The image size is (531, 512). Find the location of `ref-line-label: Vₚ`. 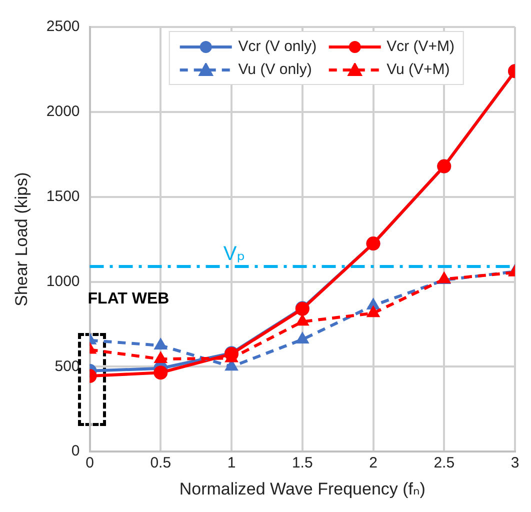

ref-line-label: Vₚ is located at coordinates (234, 253).